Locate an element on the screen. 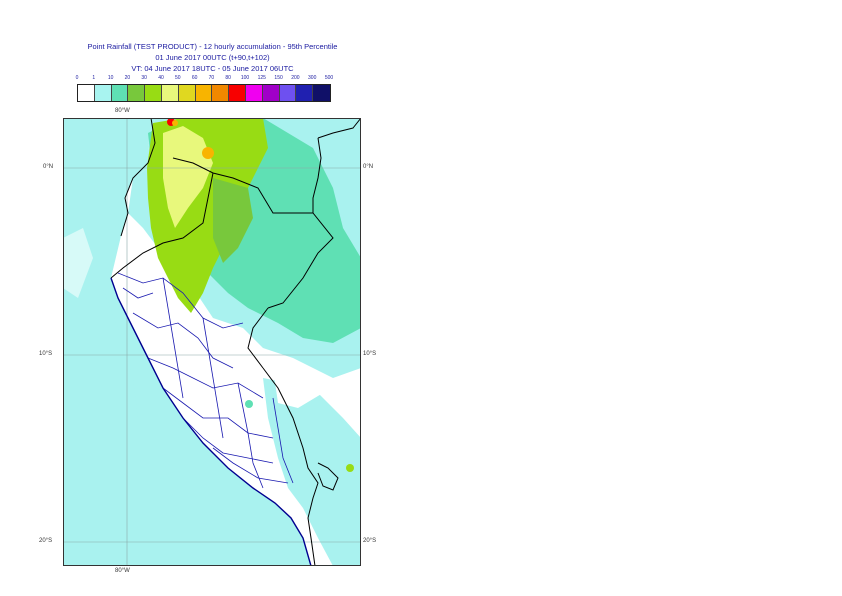 This screenshot has height=596, width=842. isolated-rain-cell is located at coordinates (249, 404).